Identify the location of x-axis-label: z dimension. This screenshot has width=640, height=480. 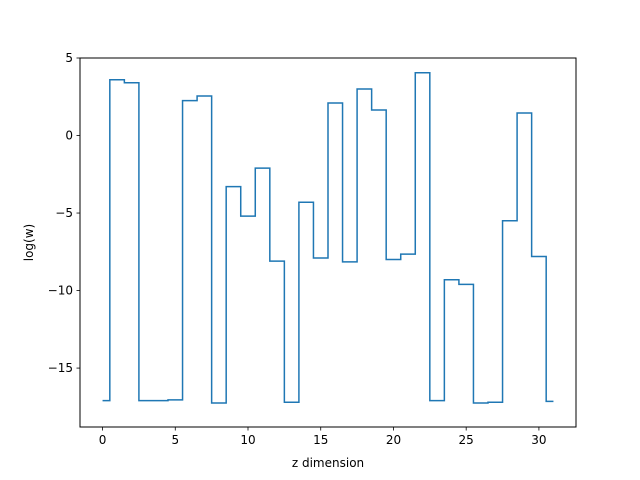
(328, 463).